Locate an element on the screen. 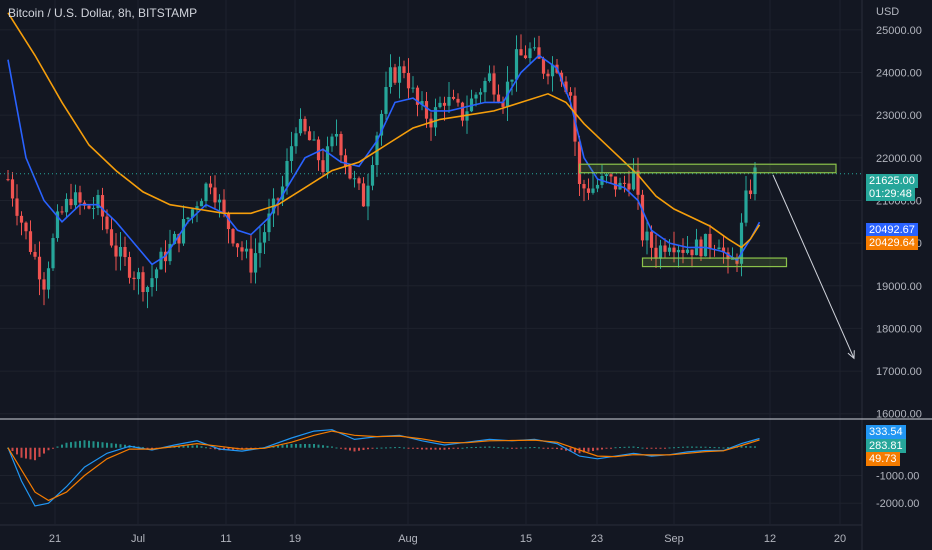 Image resolution: width=932 pixels, height=550 pixels. macd-signal-line is located at coordinates (383, 466).